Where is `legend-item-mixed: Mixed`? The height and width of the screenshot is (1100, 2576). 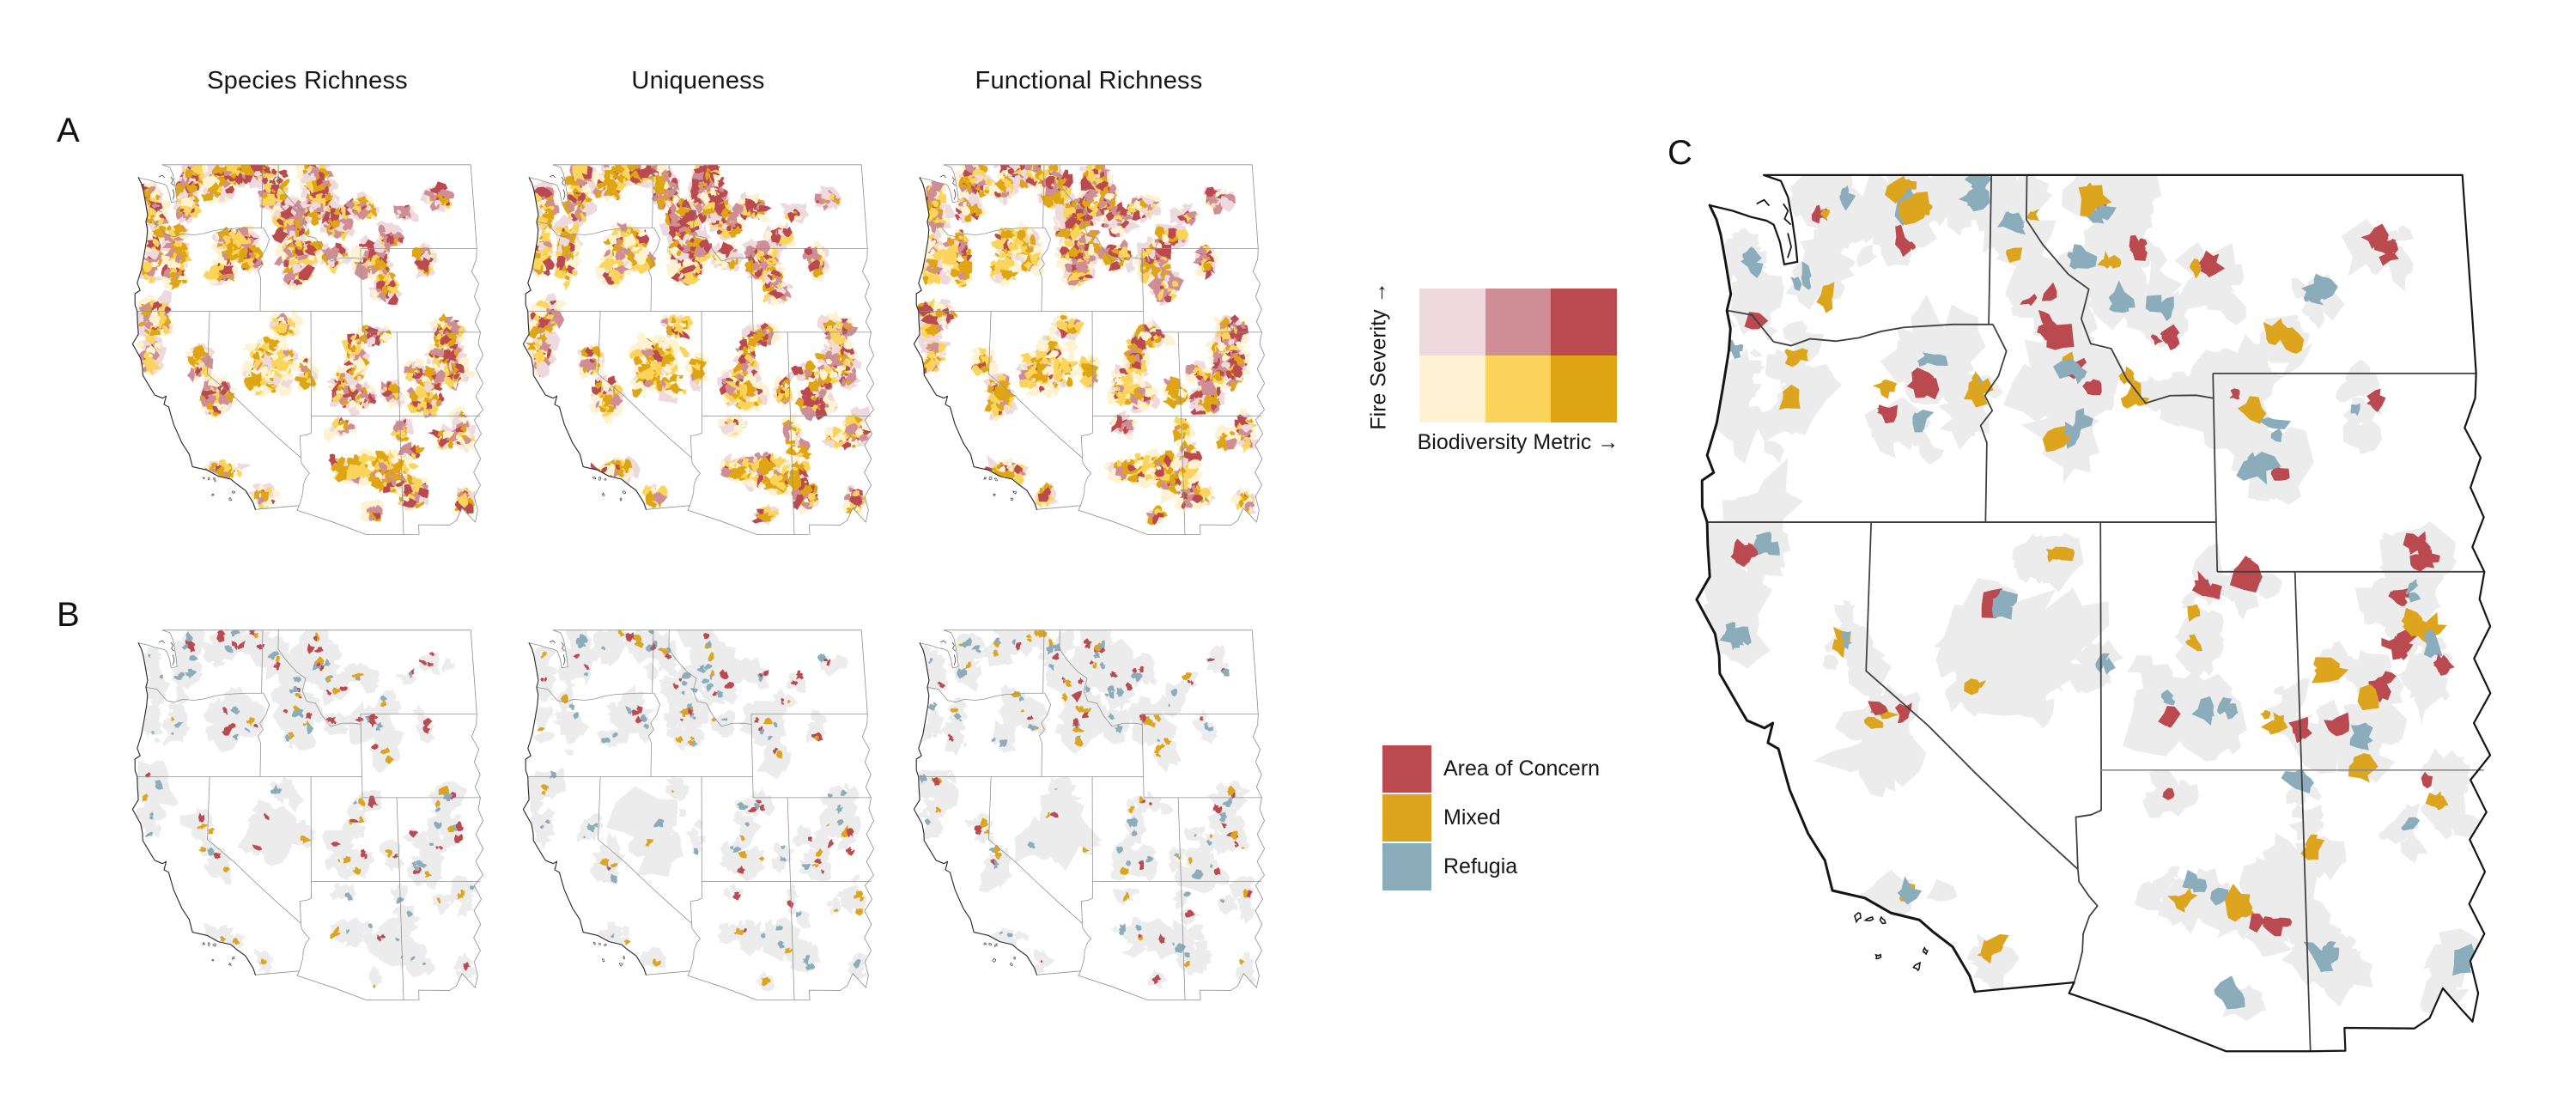 legend-item-mixed: Mixed is located at coordinates (1491, 818).